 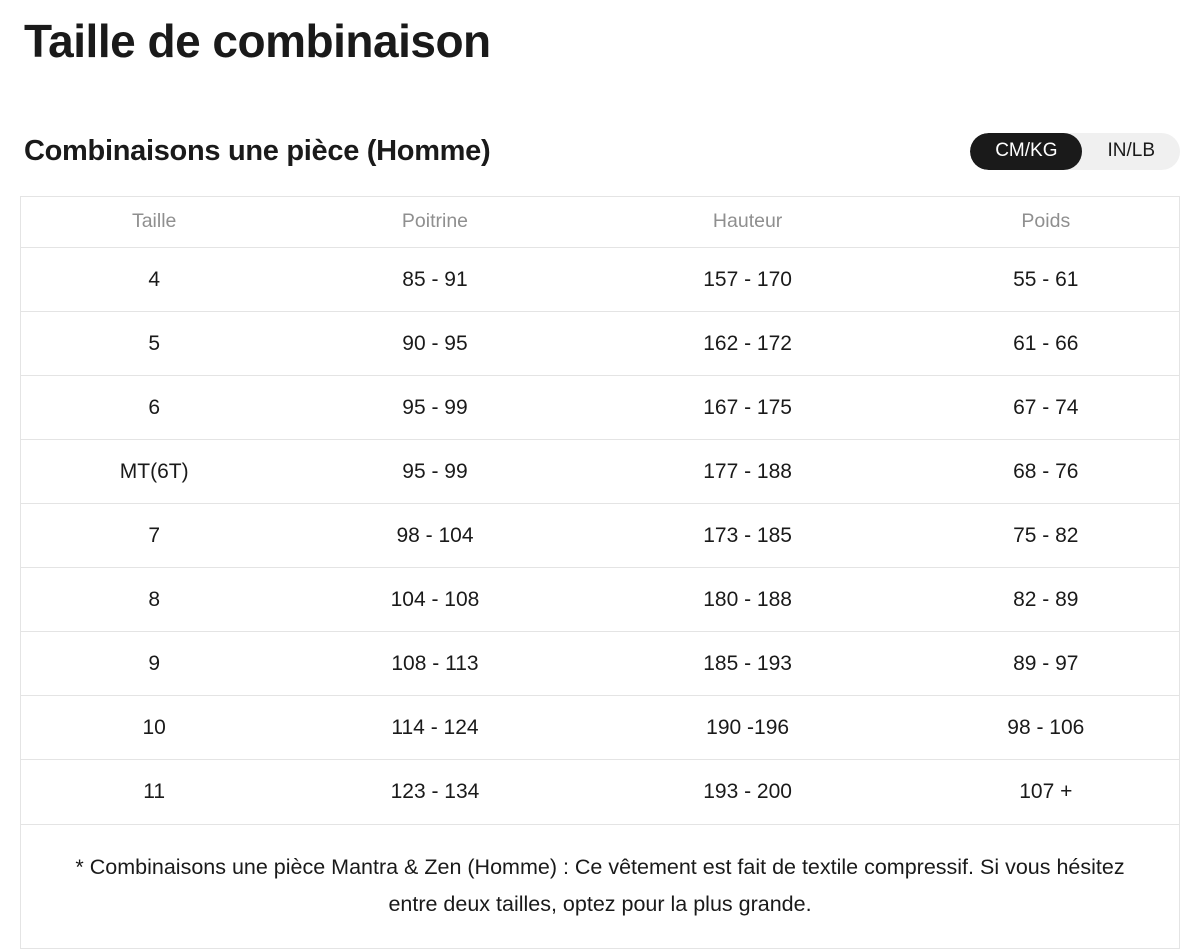 What do you see at coordinates (435, 599) in the screenshot?
I see `table-cell: 104 - 108` at bounding box center [435, 599].